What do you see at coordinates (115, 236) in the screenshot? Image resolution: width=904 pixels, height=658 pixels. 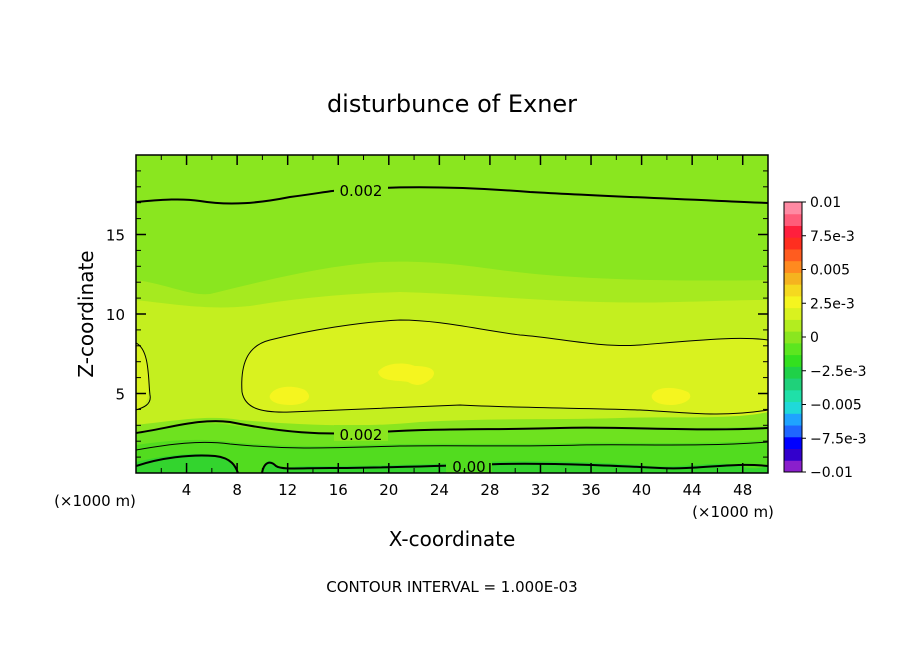 I see `y-tick-label: 15` at bounding box center [115, 236].